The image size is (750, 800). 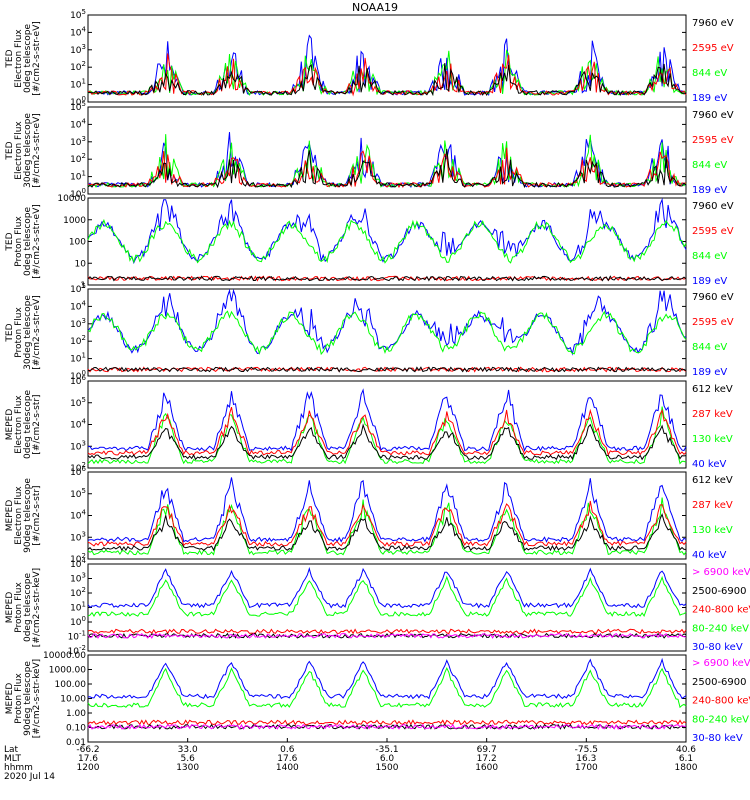 What do you see at coordinates (28, 515) in the screenshot?
I see `y-axis-label: 90deg telescope` at bounding box center [28, 515].